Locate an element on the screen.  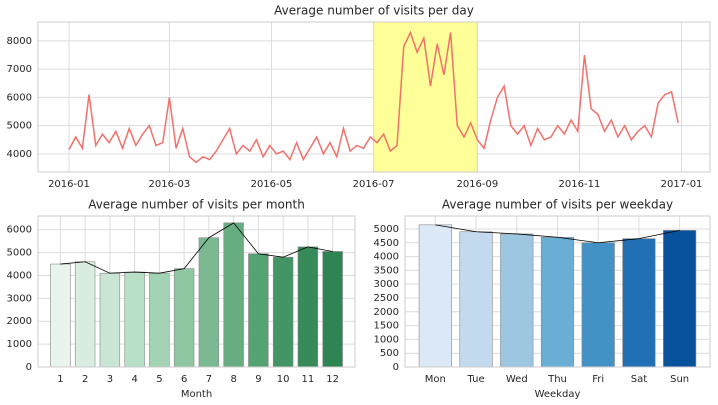
x-tick-label: 2016-03 is located at coordinates (169, 184).